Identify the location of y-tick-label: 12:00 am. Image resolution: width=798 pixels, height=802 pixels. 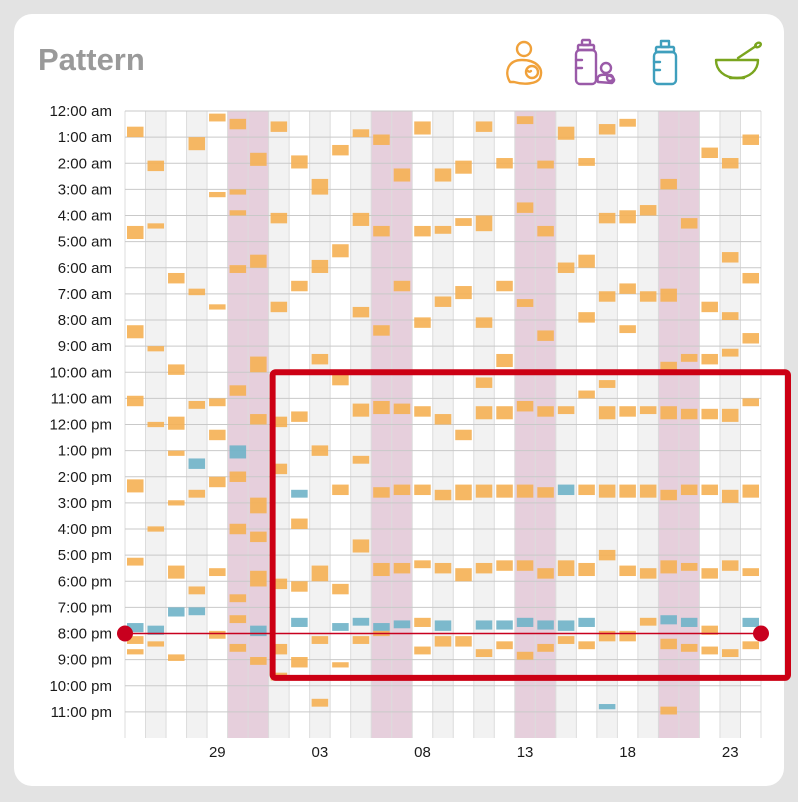
(80, 111).